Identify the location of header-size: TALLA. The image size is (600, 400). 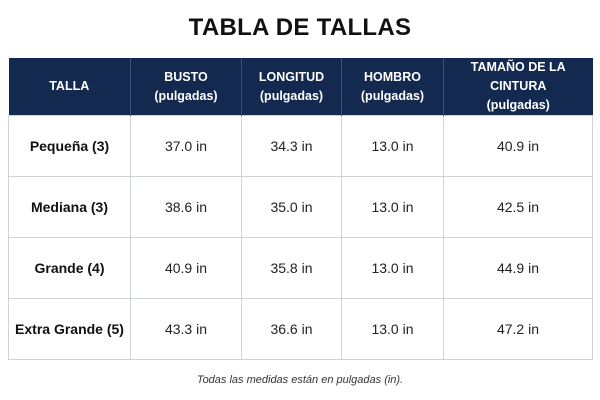
(69, 87).